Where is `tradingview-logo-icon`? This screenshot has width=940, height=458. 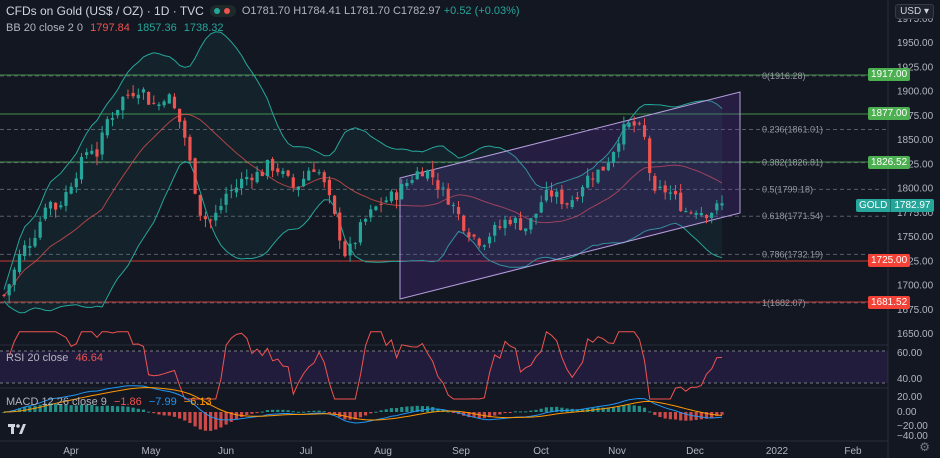 tradingview-logo-icon is located at coordinates (17, 429).